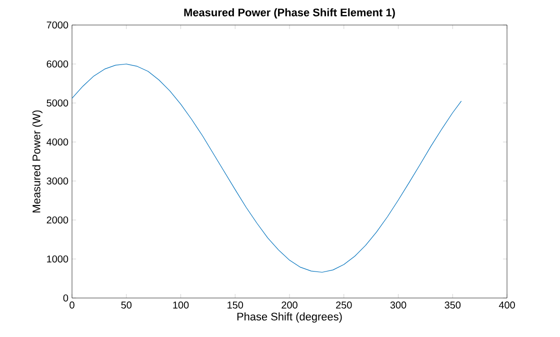  I want to click on x-axis-title: Phase Shift (degrees), so click(289, 317).